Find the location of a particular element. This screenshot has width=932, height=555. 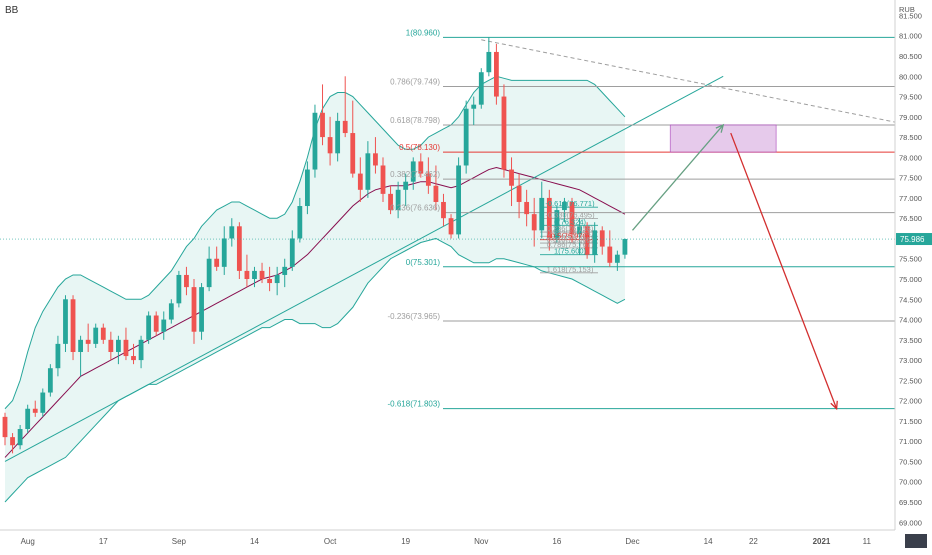

fib-level-label: 0.382(77.462) is located at coordinates (415, 174).